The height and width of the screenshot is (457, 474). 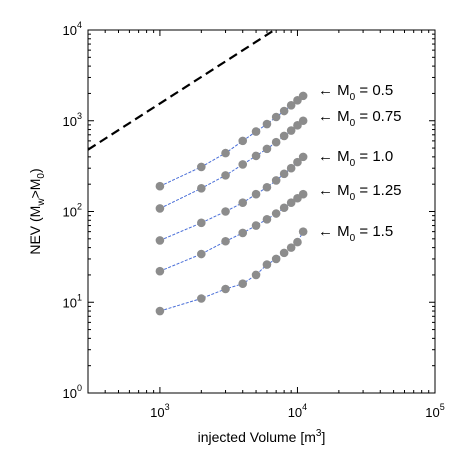 What do you see at coordinates (355, 92) in the screenshot?
I see `series-annotation: ← M0 = 0.5` at bounding box center [355, 92].